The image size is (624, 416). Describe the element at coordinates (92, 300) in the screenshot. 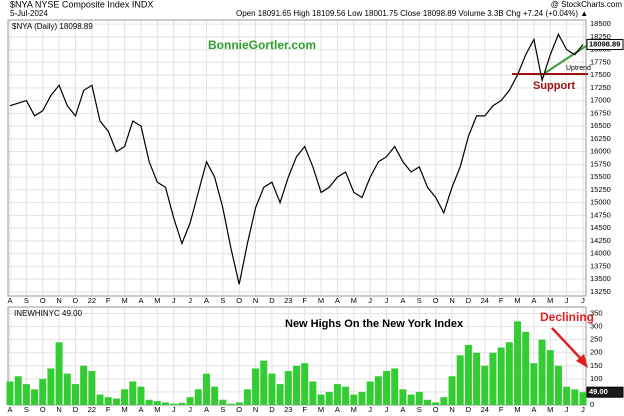

I see `x-tick-label: 22` at that location.